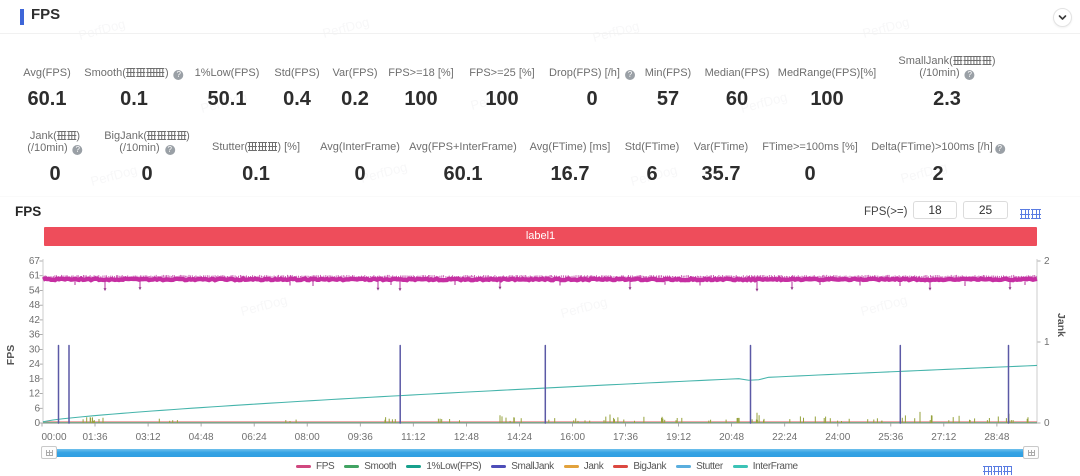 This screenshot has width=1080, height=476. Describe the element at coordinates (35, 276) in the screenshot. I see `svg-text: 61` at that location.